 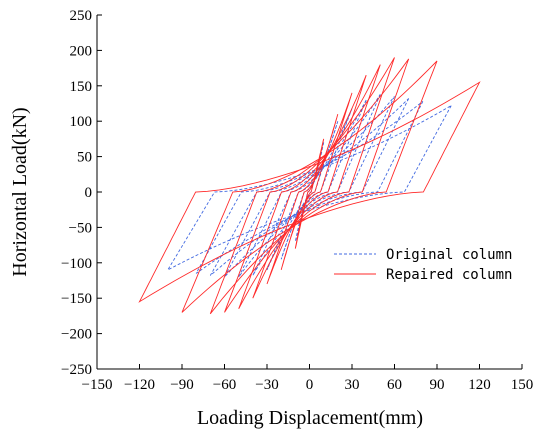 I want to click on y-tick-label: 0, so click(x=89, y=193).